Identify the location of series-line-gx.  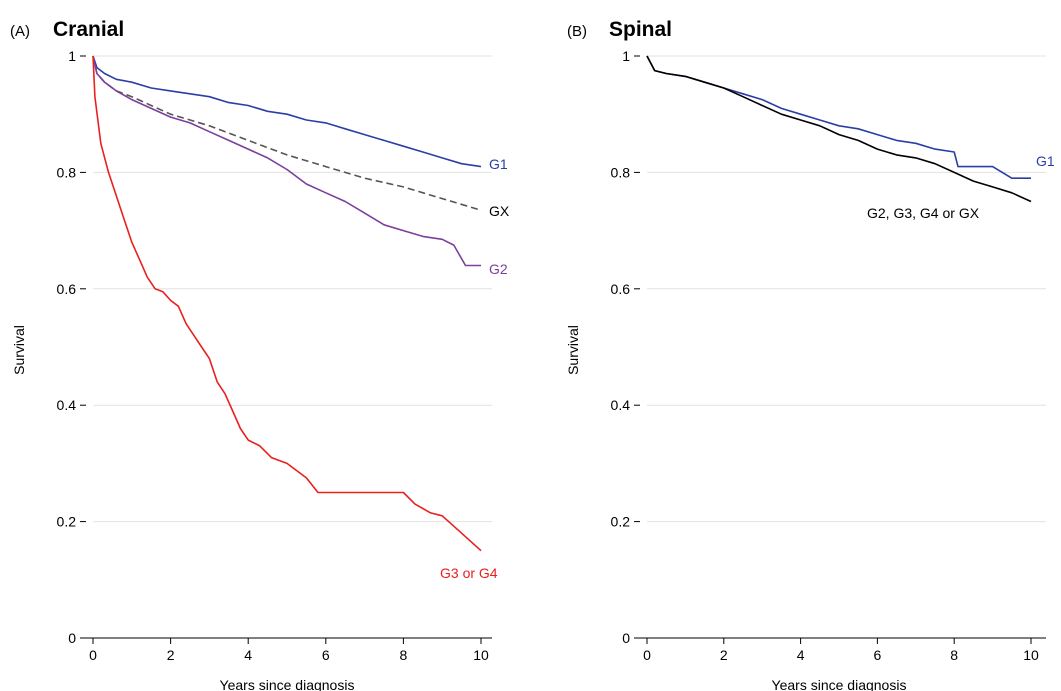
(287, 133).